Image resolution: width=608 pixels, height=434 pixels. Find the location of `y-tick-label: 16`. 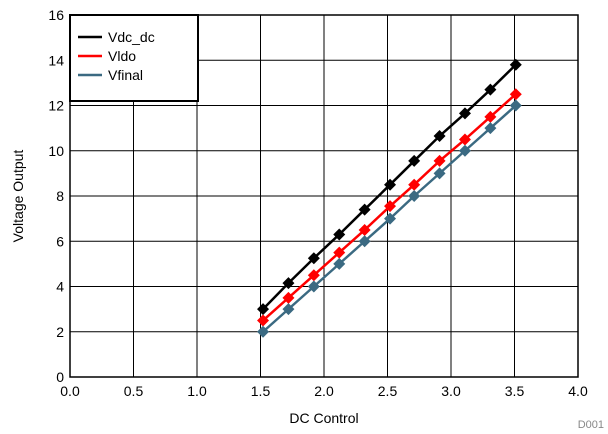

y-tick-label: 16 is located at coordinates (56, 15).